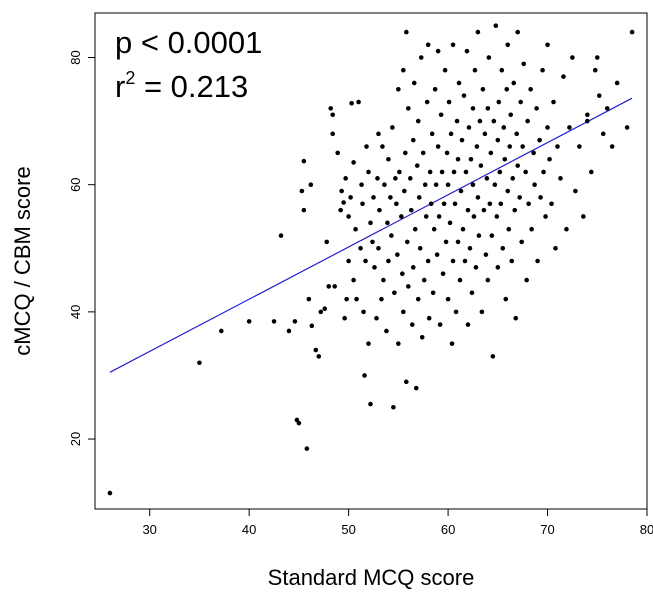  I want to click on y-tick-label: 20, so click(75, 439).